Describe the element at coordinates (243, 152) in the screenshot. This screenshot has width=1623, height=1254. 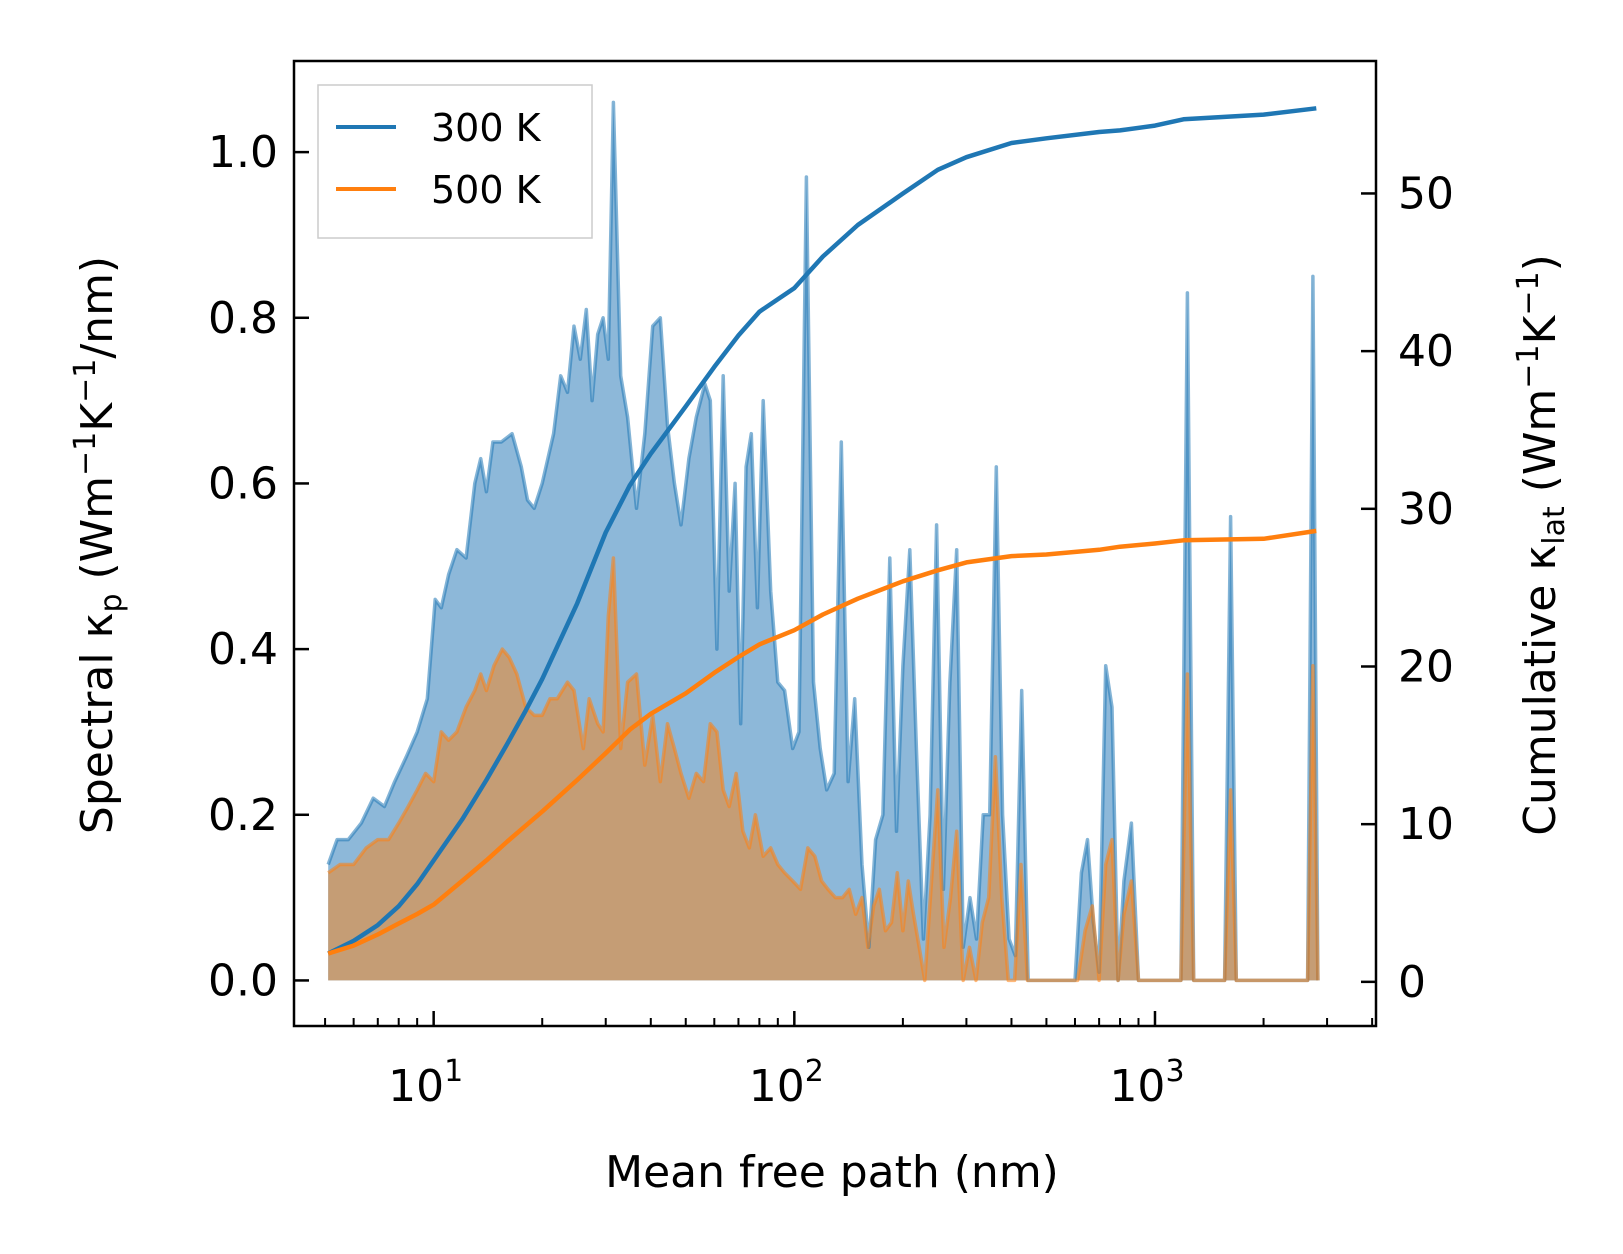
I see `left-y-tick-label: 1.0` at that location.